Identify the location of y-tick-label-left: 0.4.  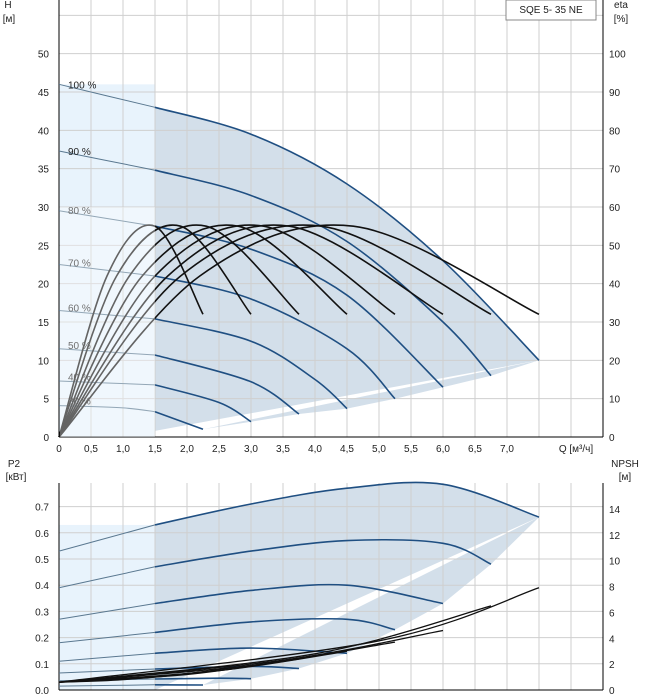
(42, 586).